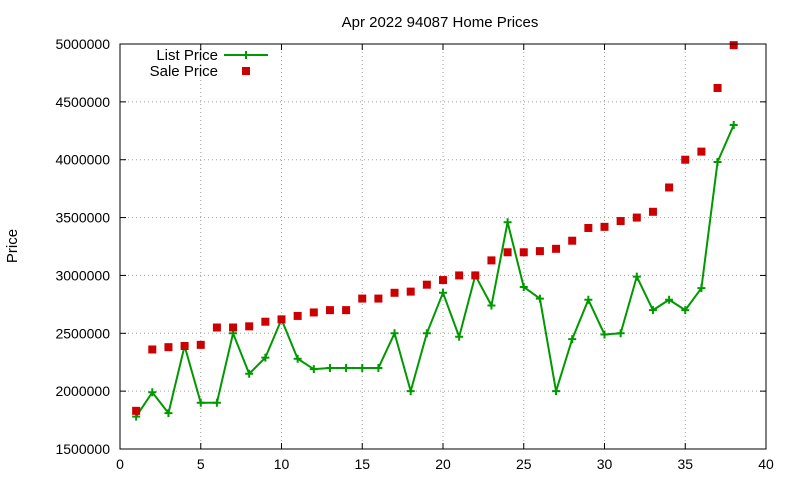 The width and height of the screenshot is (800, 480). I want to click on x-tick-label: 5, so click(201, 464).